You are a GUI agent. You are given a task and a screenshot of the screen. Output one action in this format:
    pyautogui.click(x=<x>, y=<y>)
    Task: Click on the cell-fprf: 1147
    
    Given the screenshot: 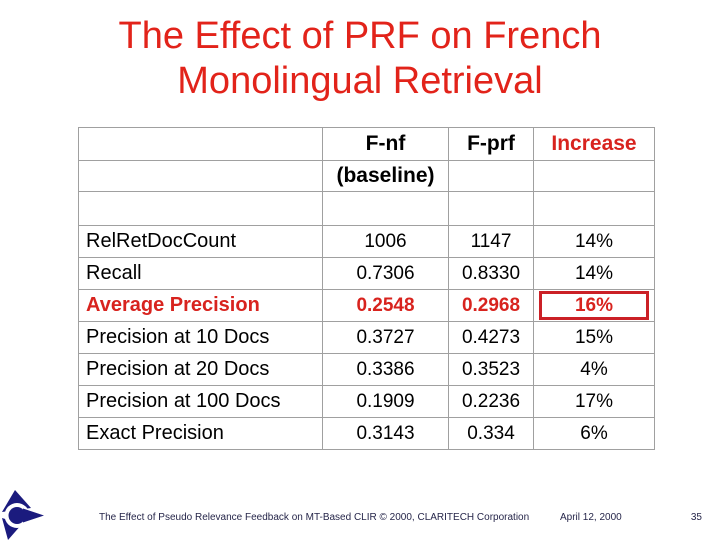 What is the action you would take?
    pyautogui.click(x=491, y=241)
    